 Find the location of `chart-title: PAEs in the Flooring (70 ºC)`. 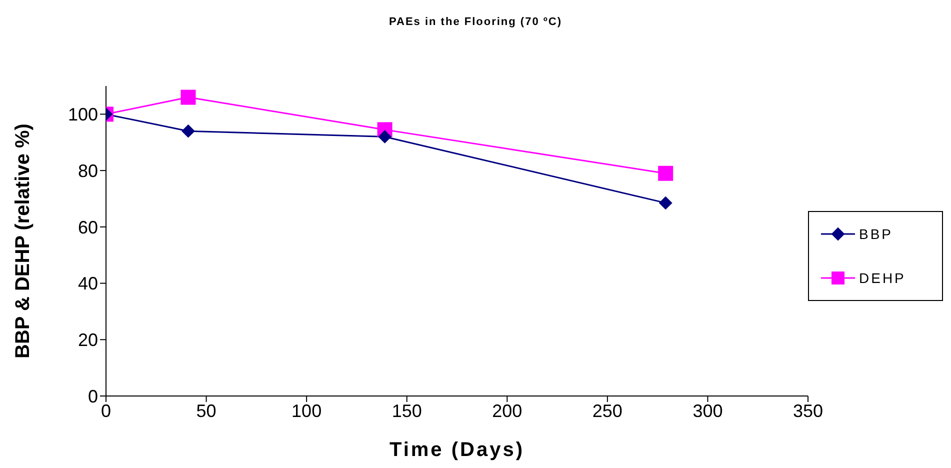

chart-title: PAEs in the Flooring (70 ºC) is located at coordinates (475, 22).